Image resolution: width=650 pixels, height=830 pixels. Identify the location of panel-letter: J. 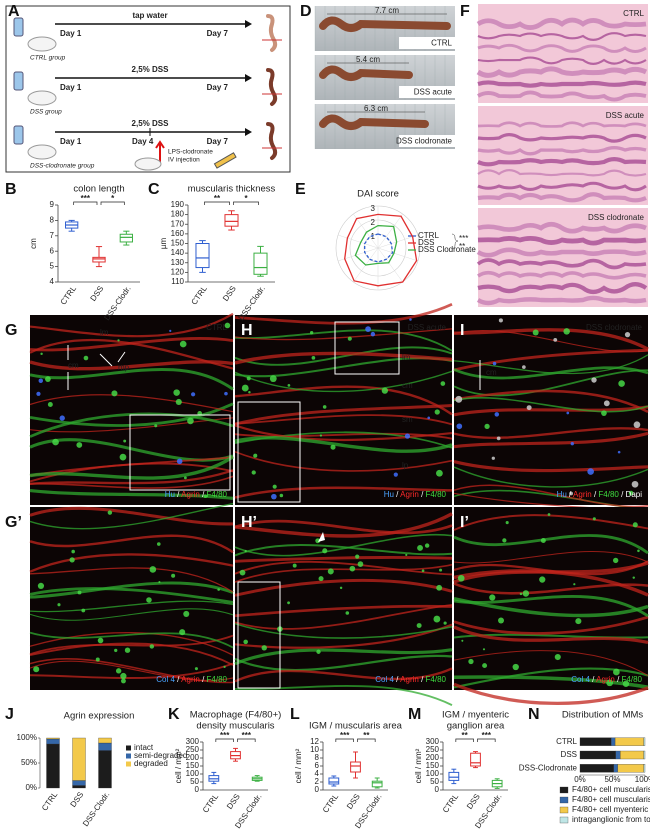
(9, 714).